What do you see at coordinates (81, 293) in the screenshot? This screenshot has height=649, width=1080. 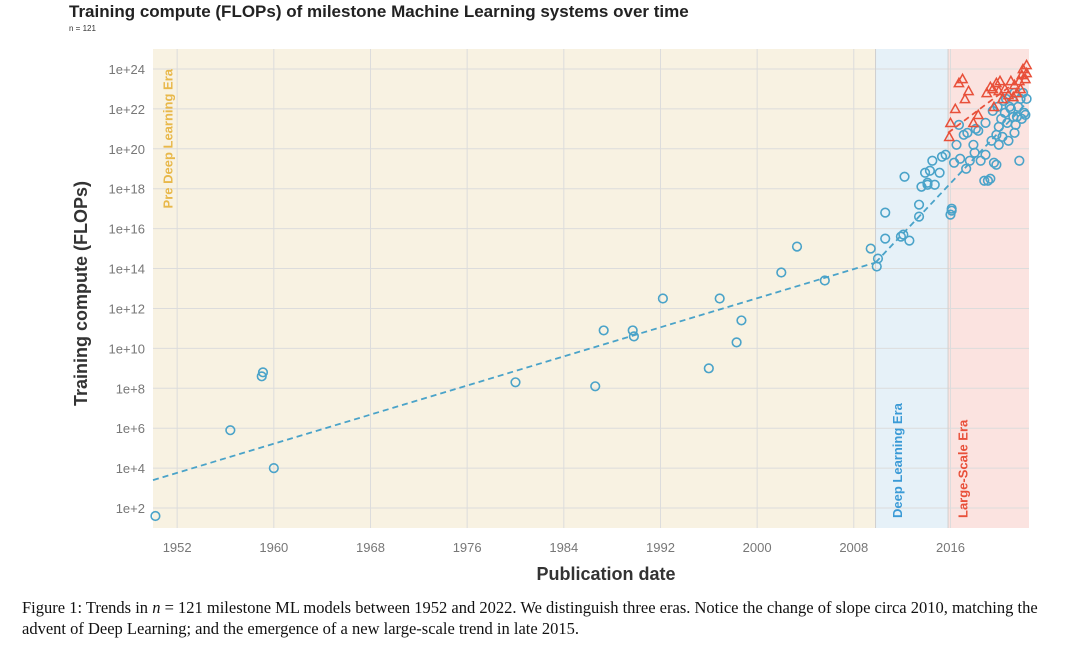 I see `y-axis-label: Training compute (FLOPs)` at bounding box center [81, 293].